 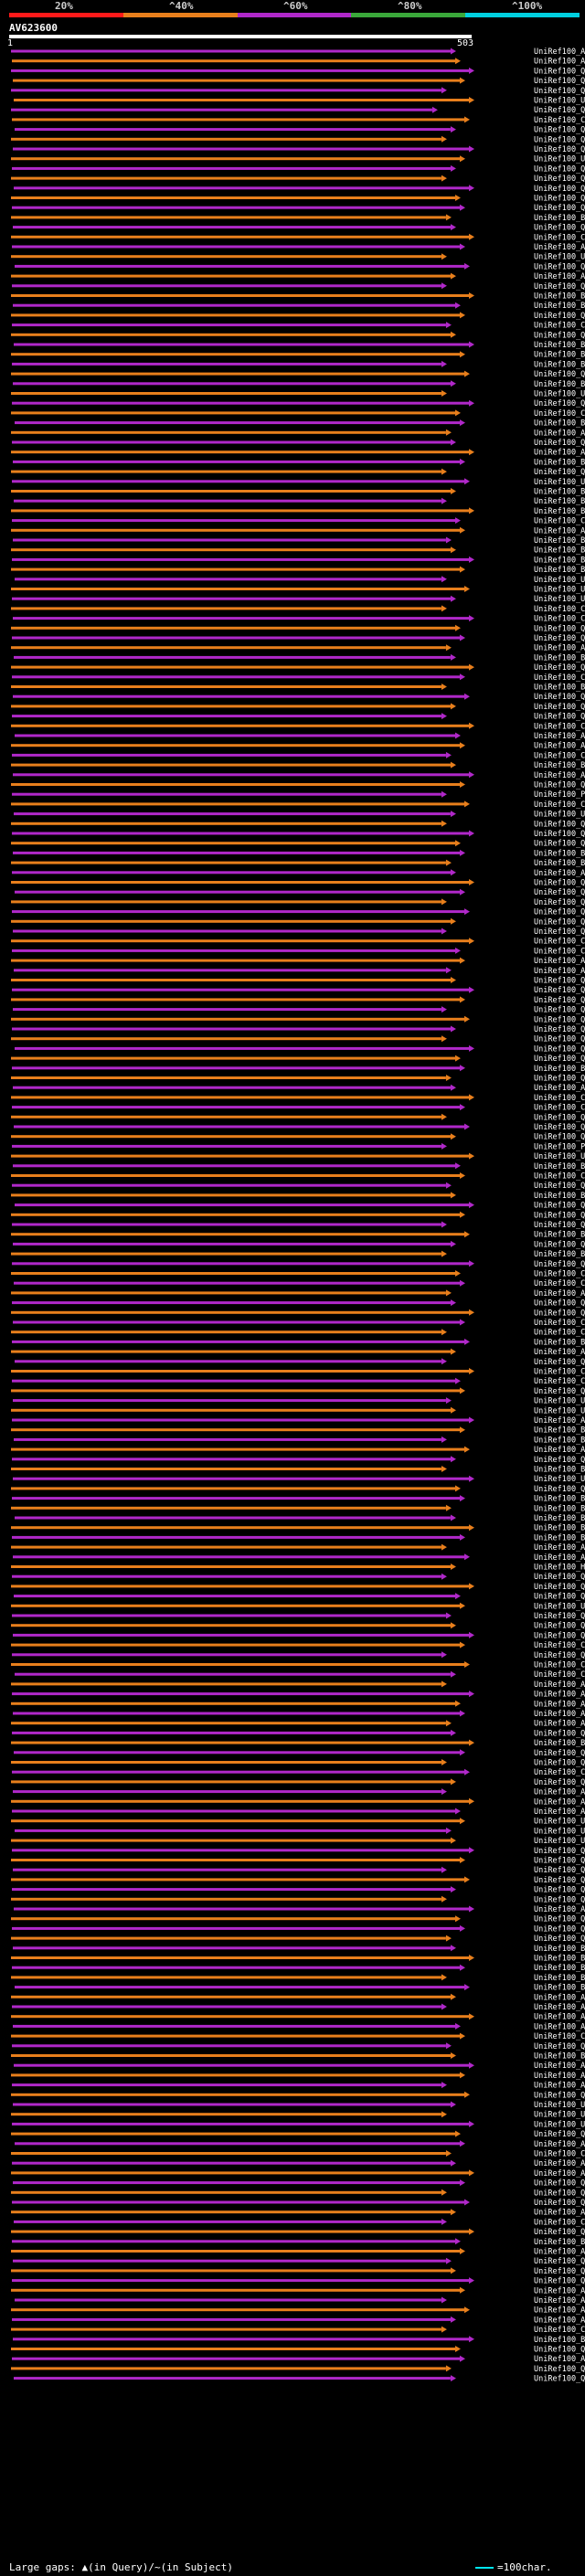 I want to click on hit-label: UniRef100_Q7TPM5, so click(x=560, y=1049).